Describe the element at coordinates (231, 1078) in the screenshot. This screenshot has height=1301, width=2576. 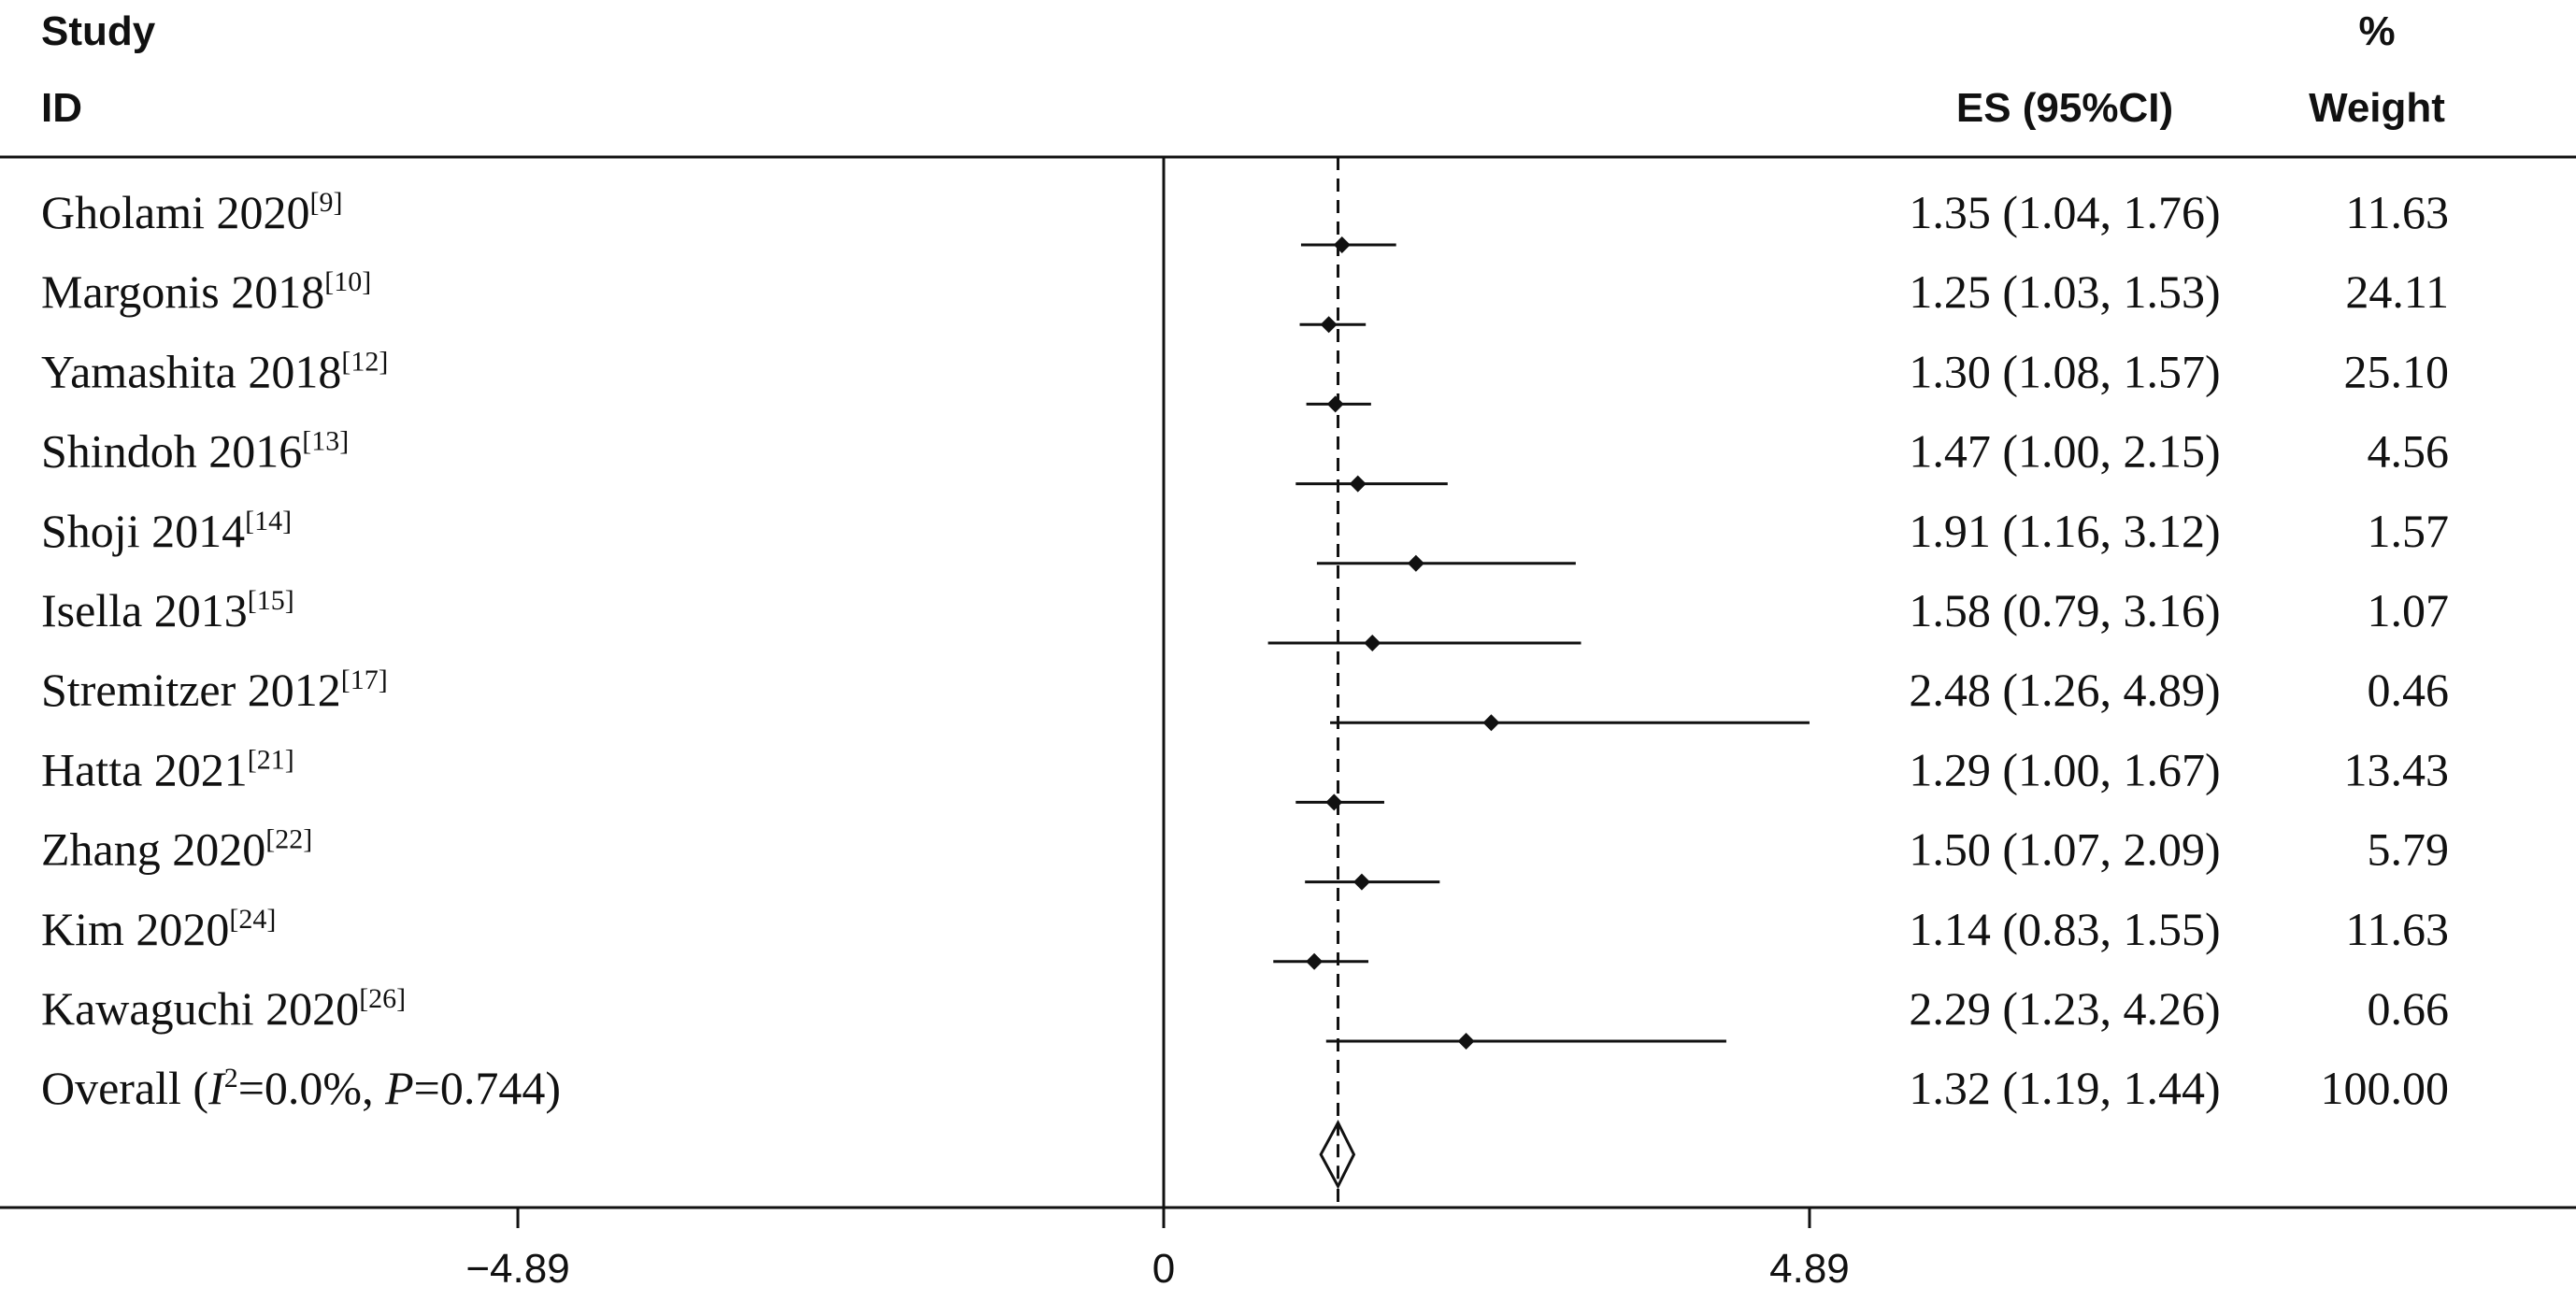
I see `overall-label-part: 2` at that location.